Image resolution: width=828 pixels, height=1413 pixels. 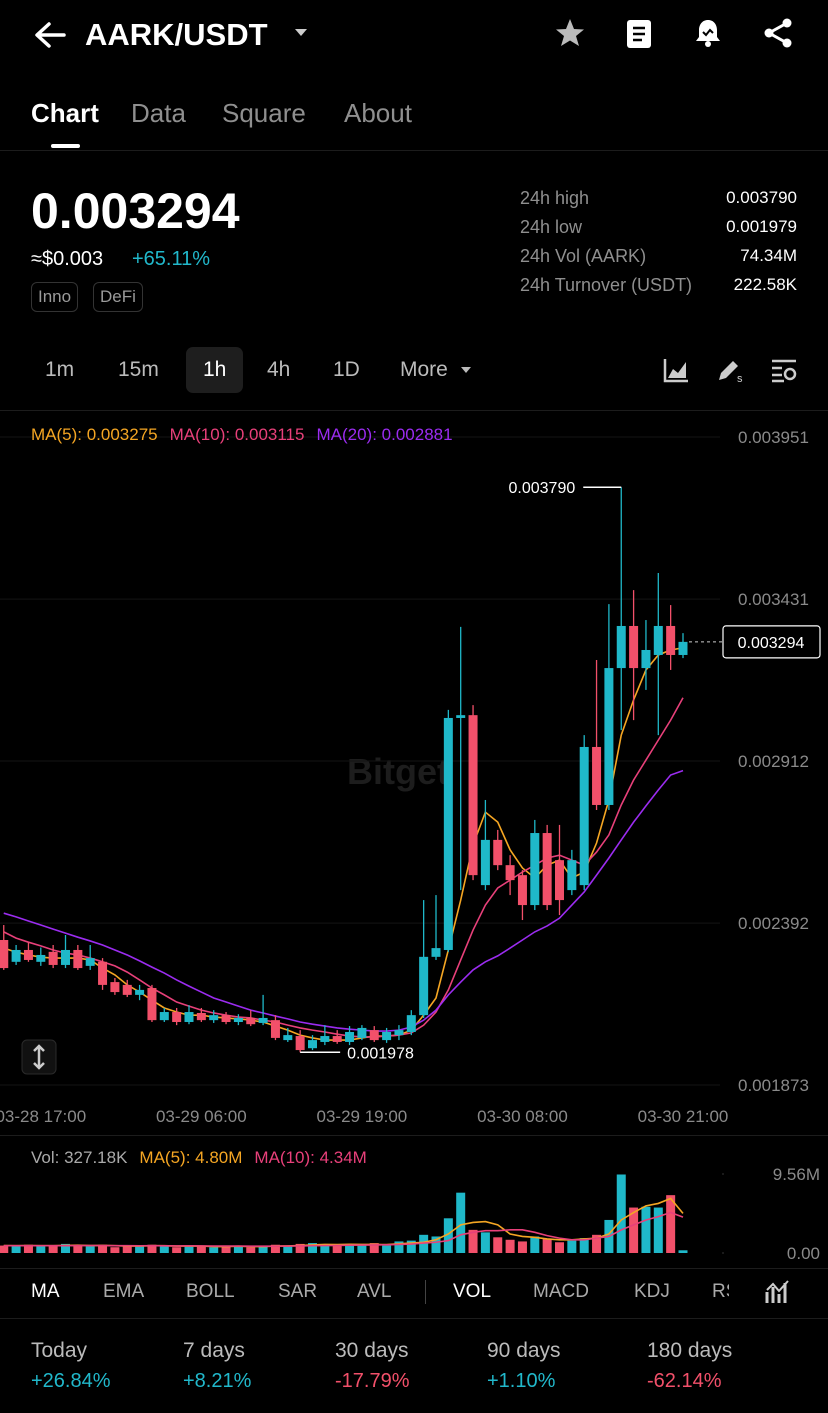 What do you see at coordinates (778, 1292) in the screenshot?
I see `indicator-settings` at bounding box center [778, 1292].